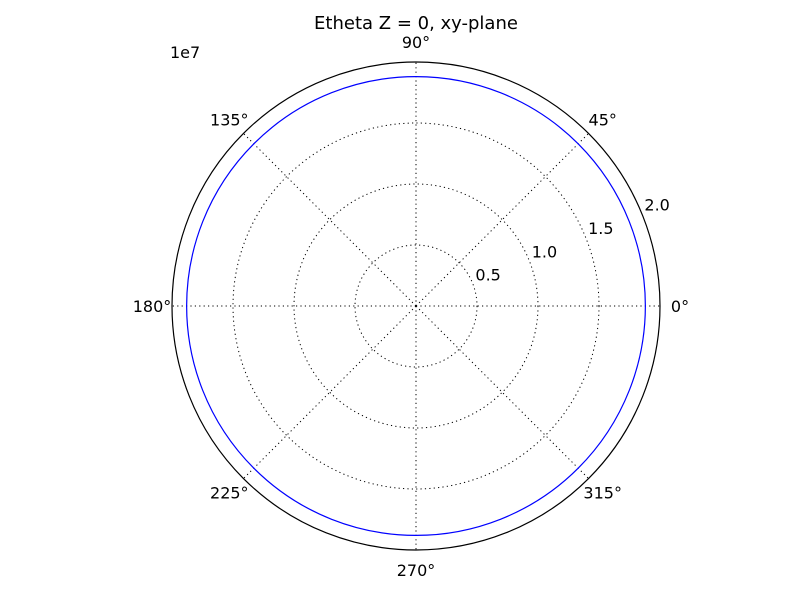  What do you see at coordinates (600, 228) in the screenshot?
I see `radial-tick-label-1.5: 1.5` at bounding box center [600, 228].